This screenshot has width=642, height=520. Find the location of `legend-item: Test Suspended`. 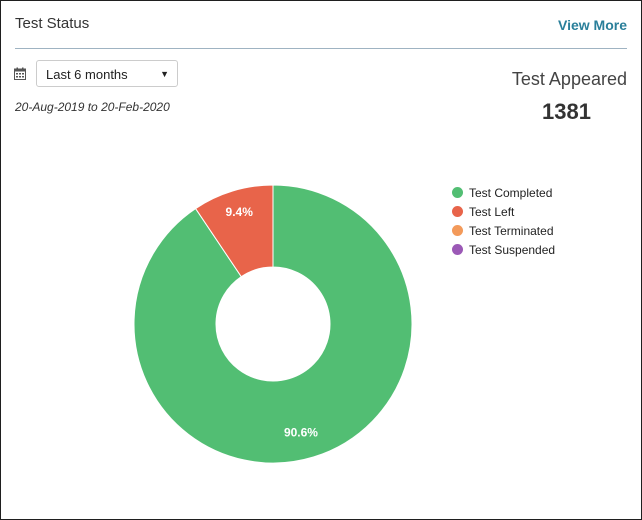

legend-item: Test Suspended is located at coordinates (503, 249).